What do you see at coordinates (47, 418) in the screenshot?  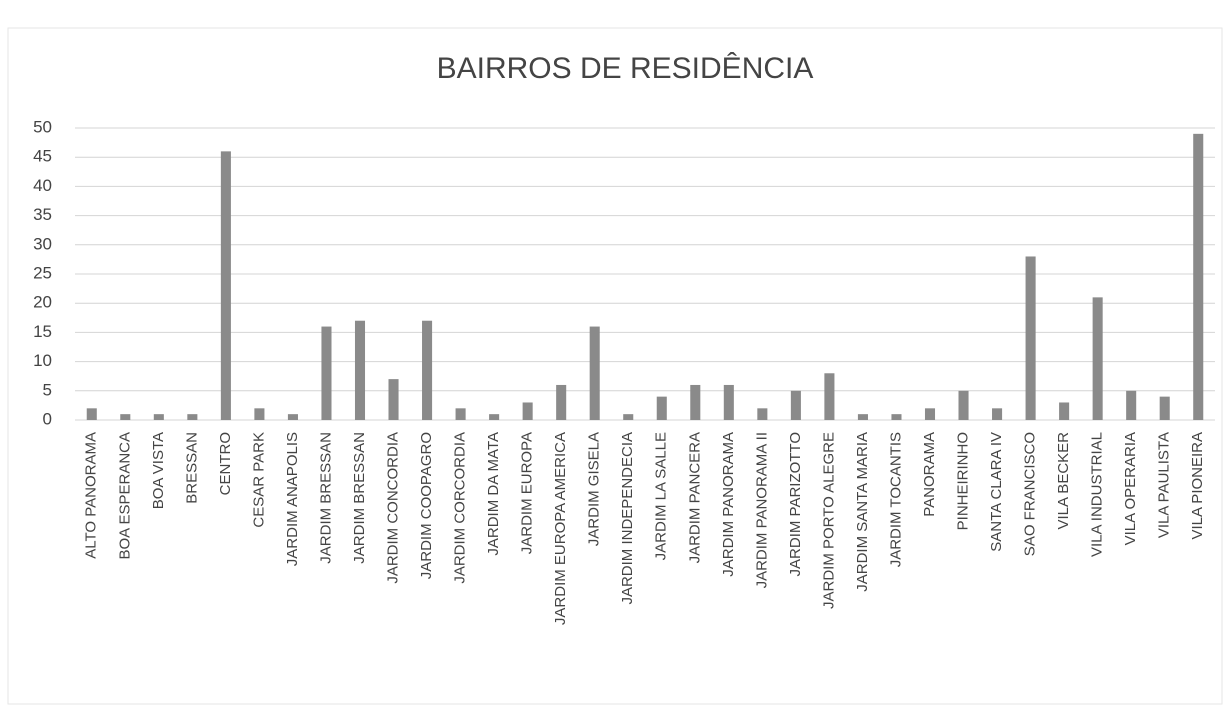 I see `y-tick-label: 0` at bounding box center [47, 418].